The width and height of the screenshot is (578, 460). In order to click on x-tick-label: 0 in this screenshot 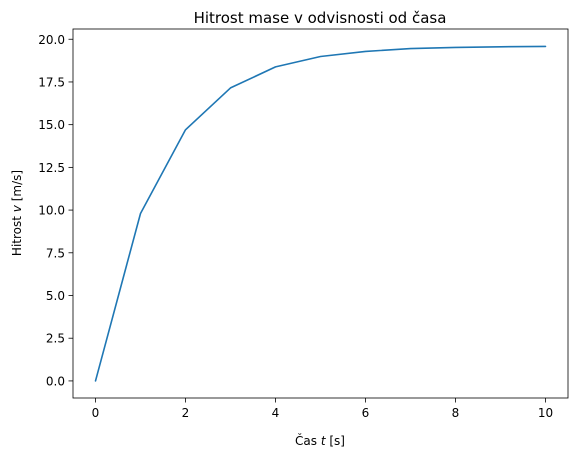, I will do `click(96, 413)`.